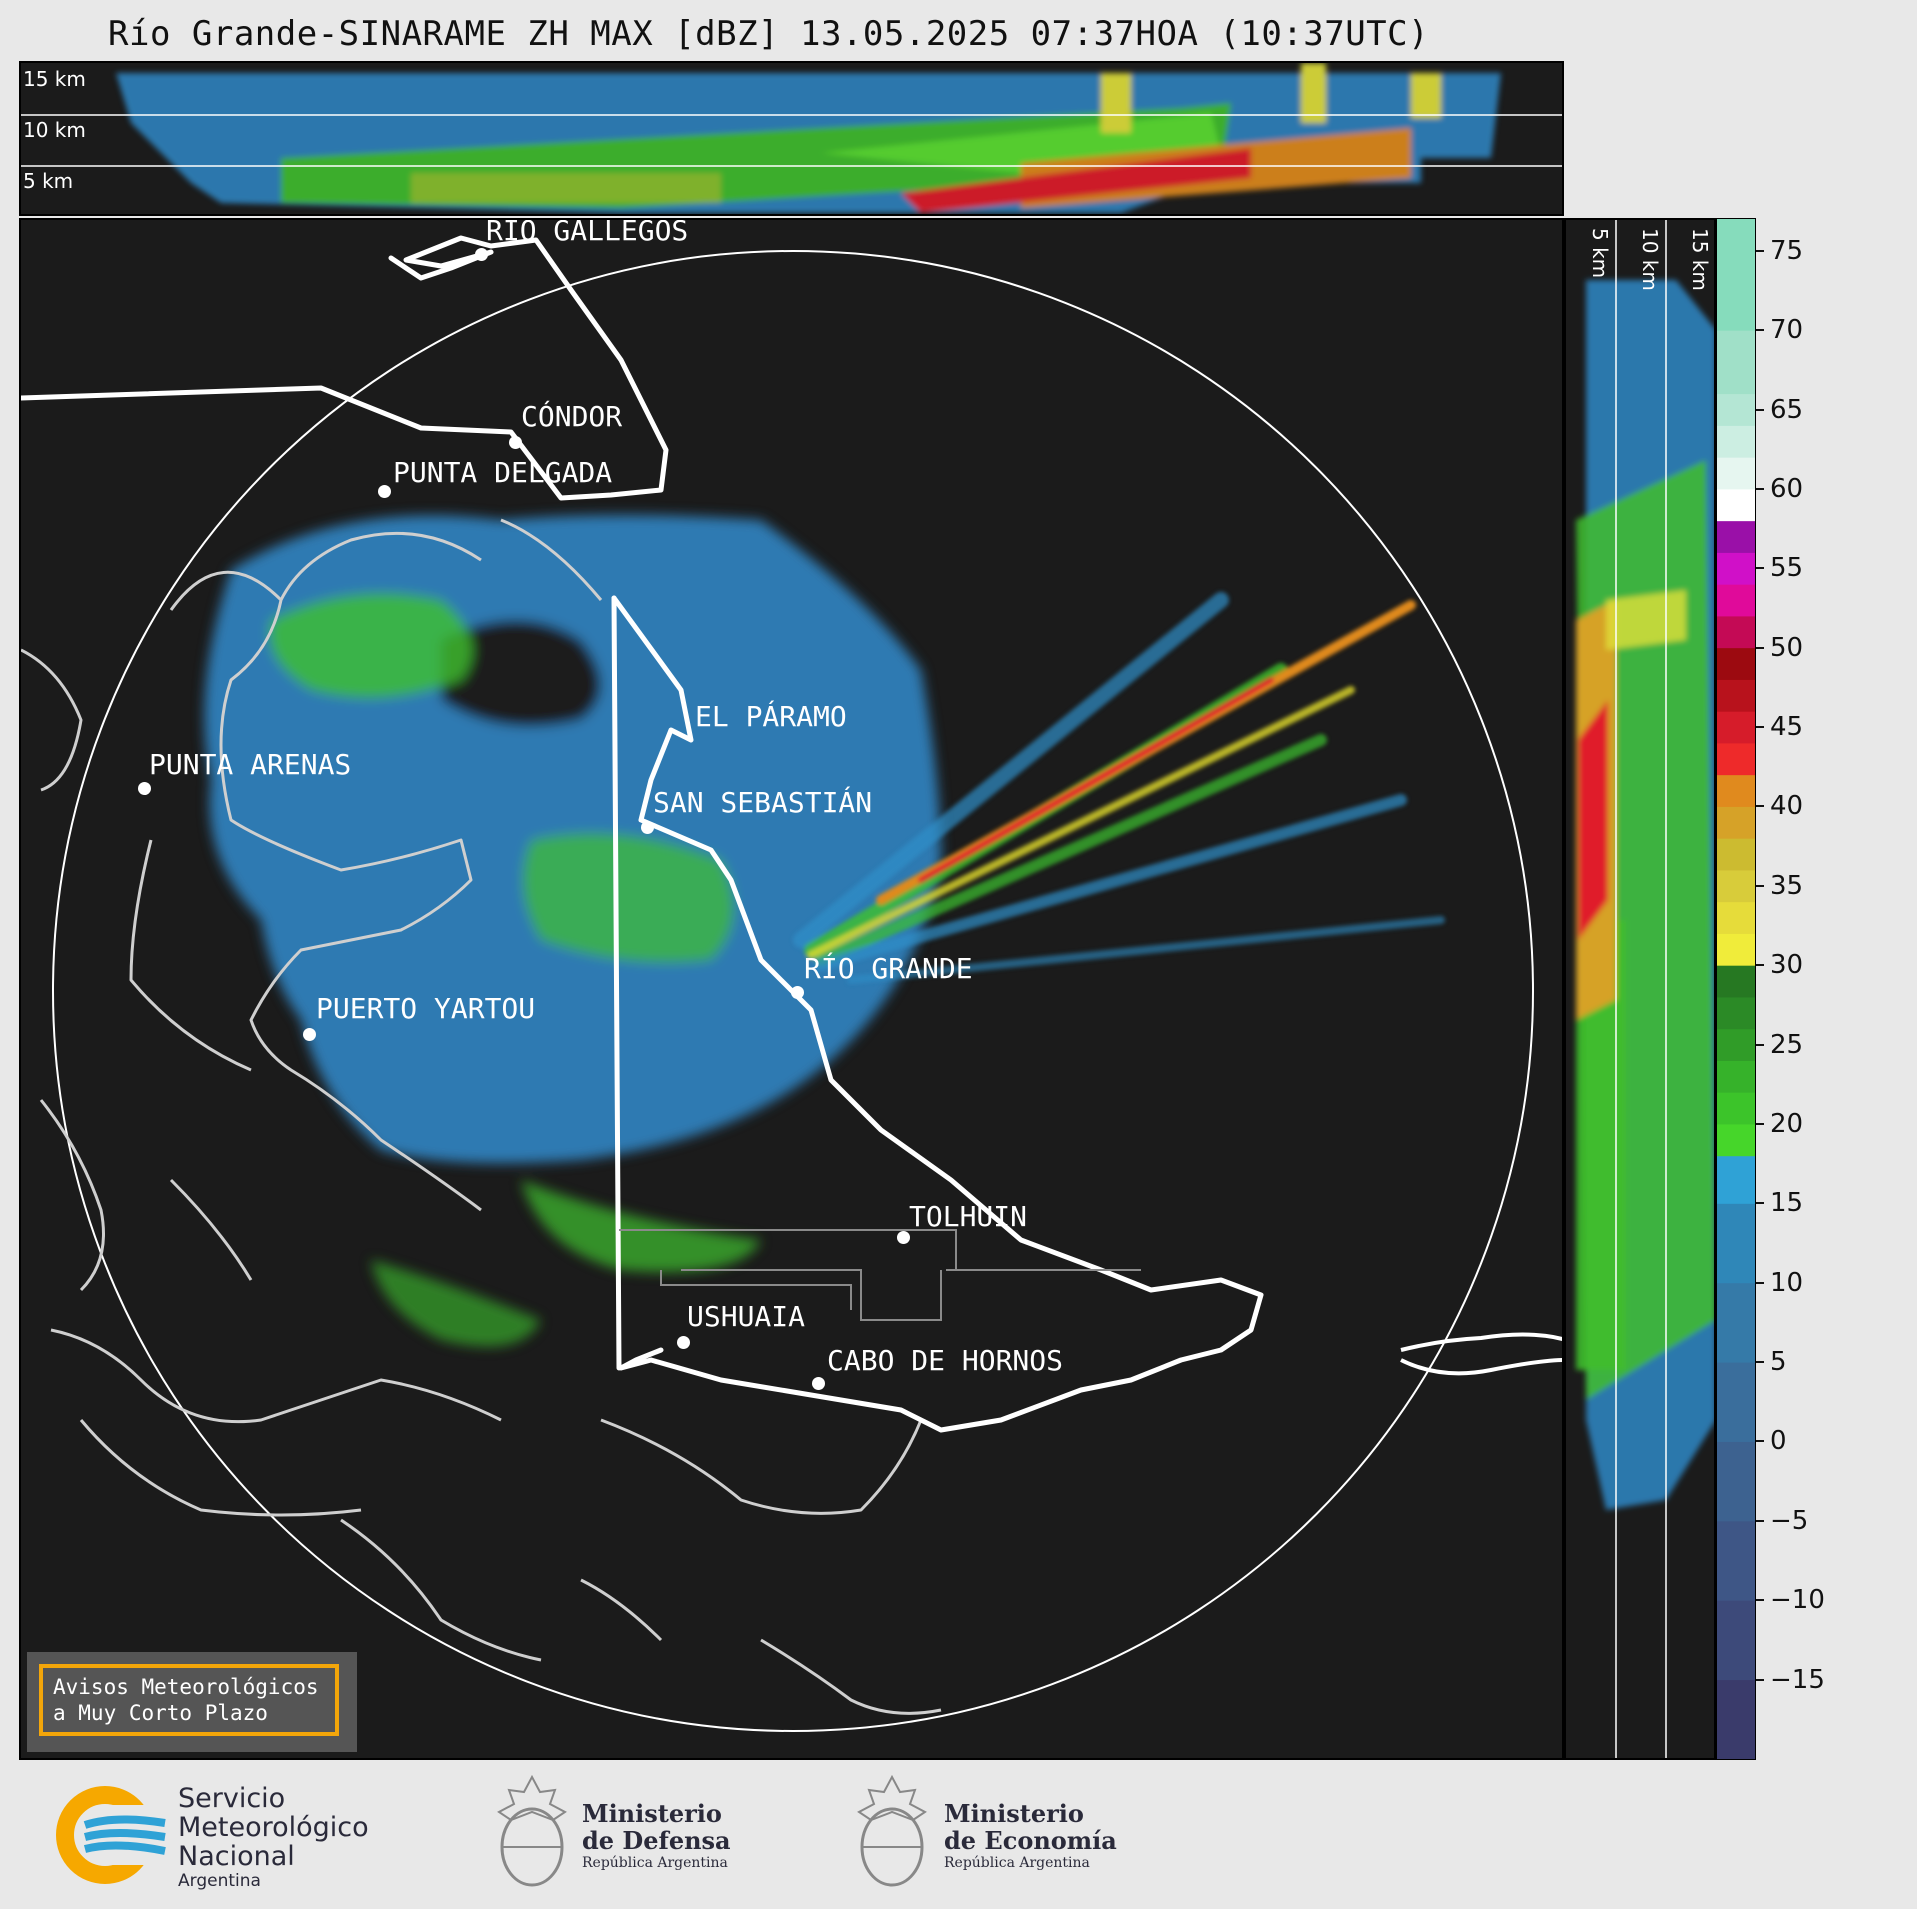  Describe the element at coordinates (426, 1008) in the screenshot. I see `city-label-puerto-yartou: PUERTO YARTOU` at that location.